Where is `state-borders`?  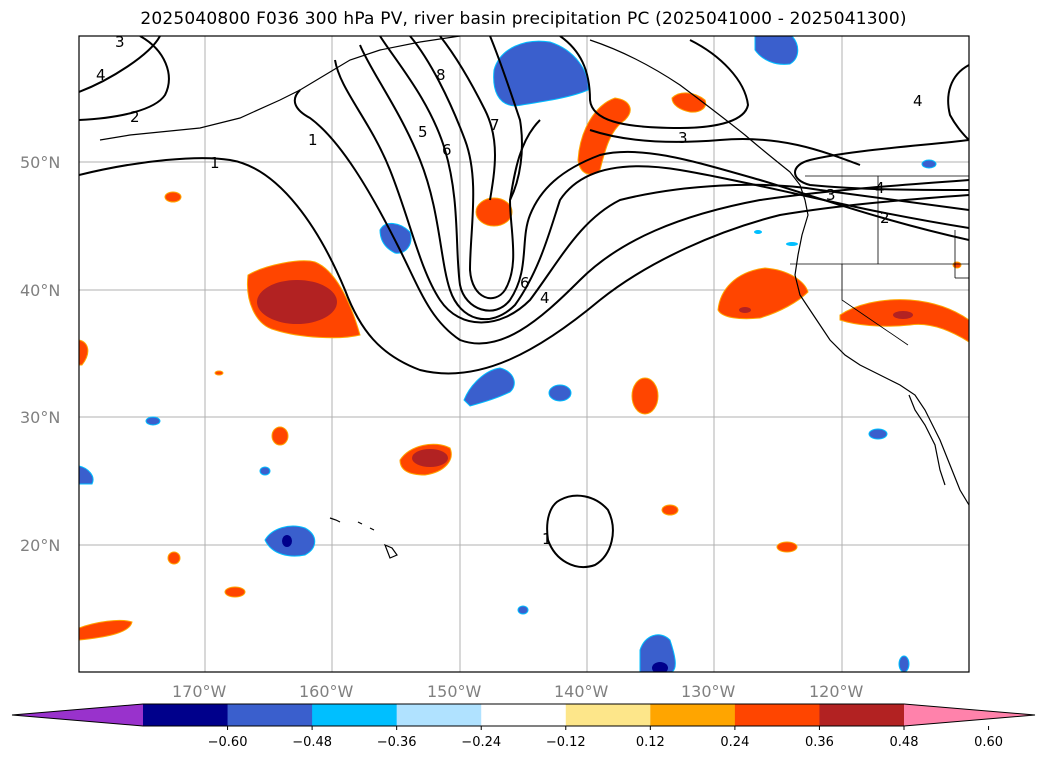 state-borders is located at coordinates (879, 260).